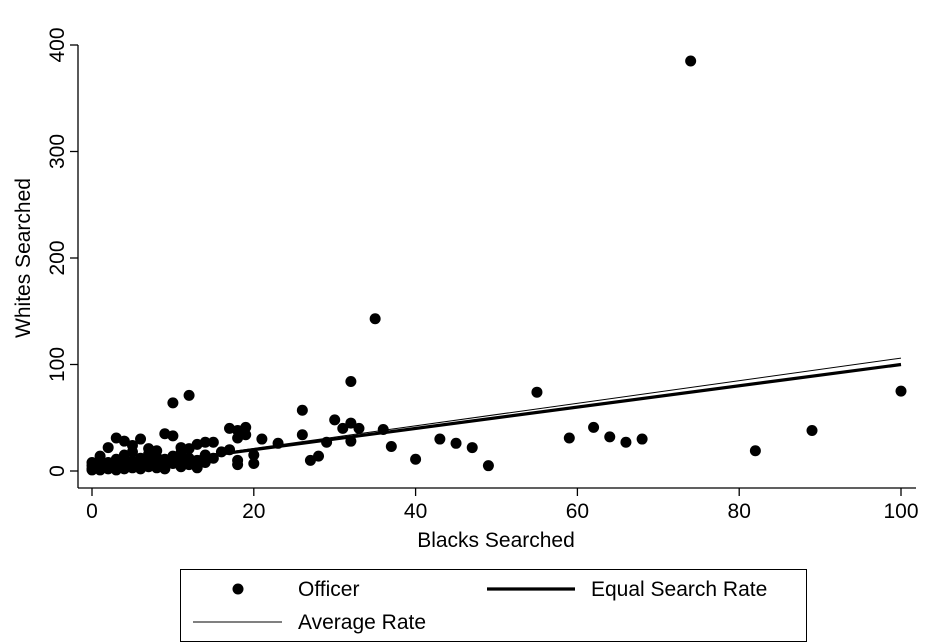 The height and width of the screenshot is (642, 929). I want to click on legend-equal-rate-label: Equal Search Rate, so click(679, 589).